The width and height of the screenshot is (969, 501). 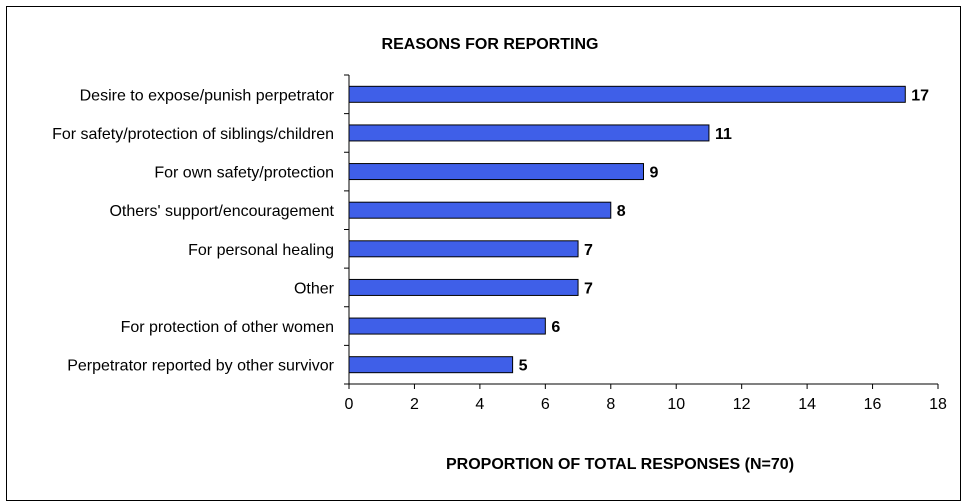 What do you see at coordinates (479, 404) in the screenshot?
I see `x-tick-label: 4` at bounding box center [479, 404].